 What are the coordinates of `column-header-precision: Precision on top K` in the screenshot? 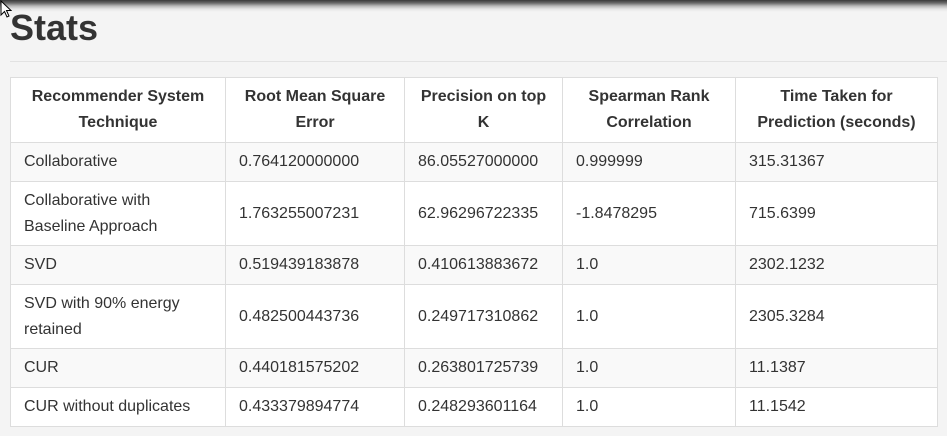 It's located at (483, 110).